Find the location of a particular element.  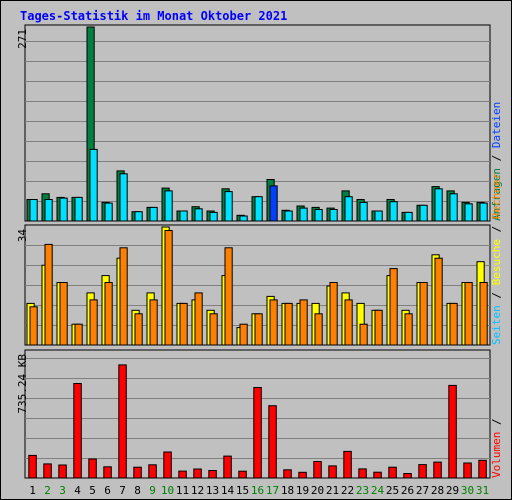

day-label-8: 8 is located at coordinates (137, 490).